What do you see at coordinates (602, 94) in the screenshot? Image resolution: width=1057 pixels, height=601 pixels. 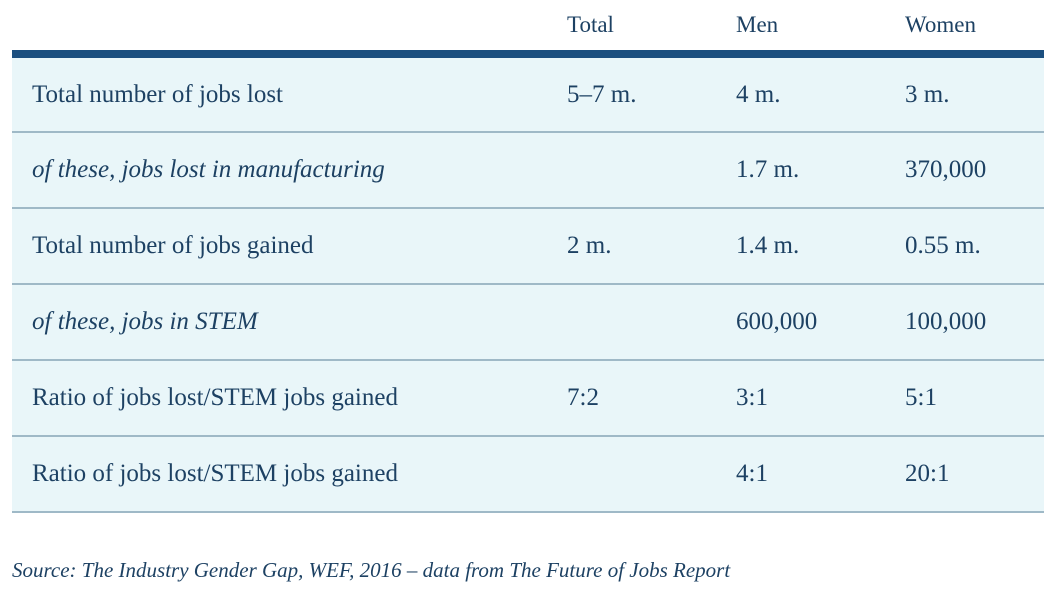 I see `cell-total: 5–7 m.` at bounding box center [602, 94].